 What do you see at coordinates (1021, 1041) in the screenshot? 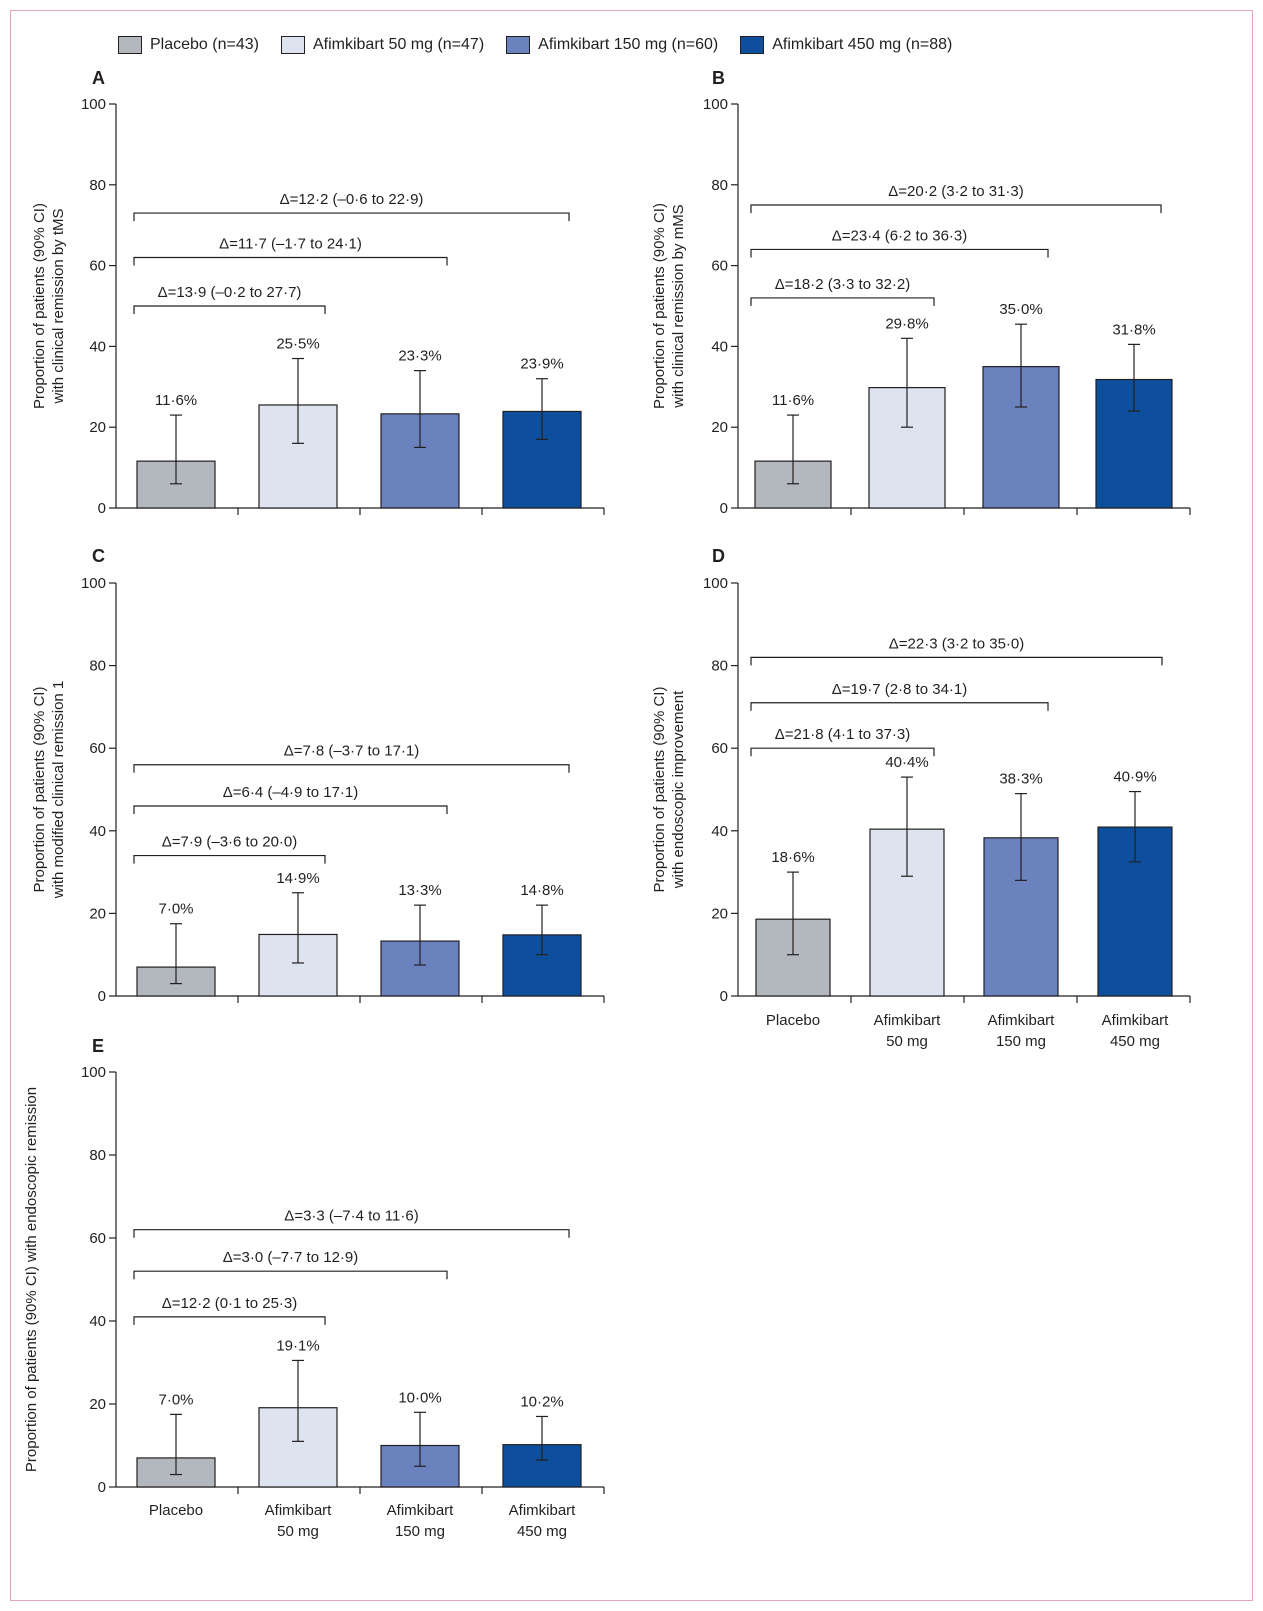
I see `x-category-label-line-d-2-1: 150 mg` at bounding box center [1021, 1041].